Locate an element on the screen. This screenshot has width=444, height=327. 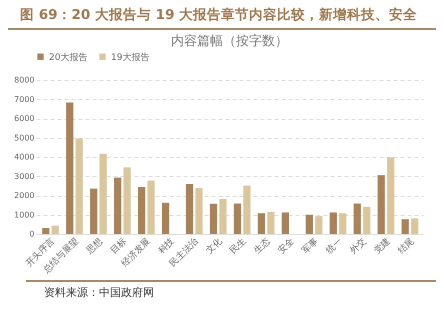
y-tick-label: 8000 is located at coordinates (24, 80).